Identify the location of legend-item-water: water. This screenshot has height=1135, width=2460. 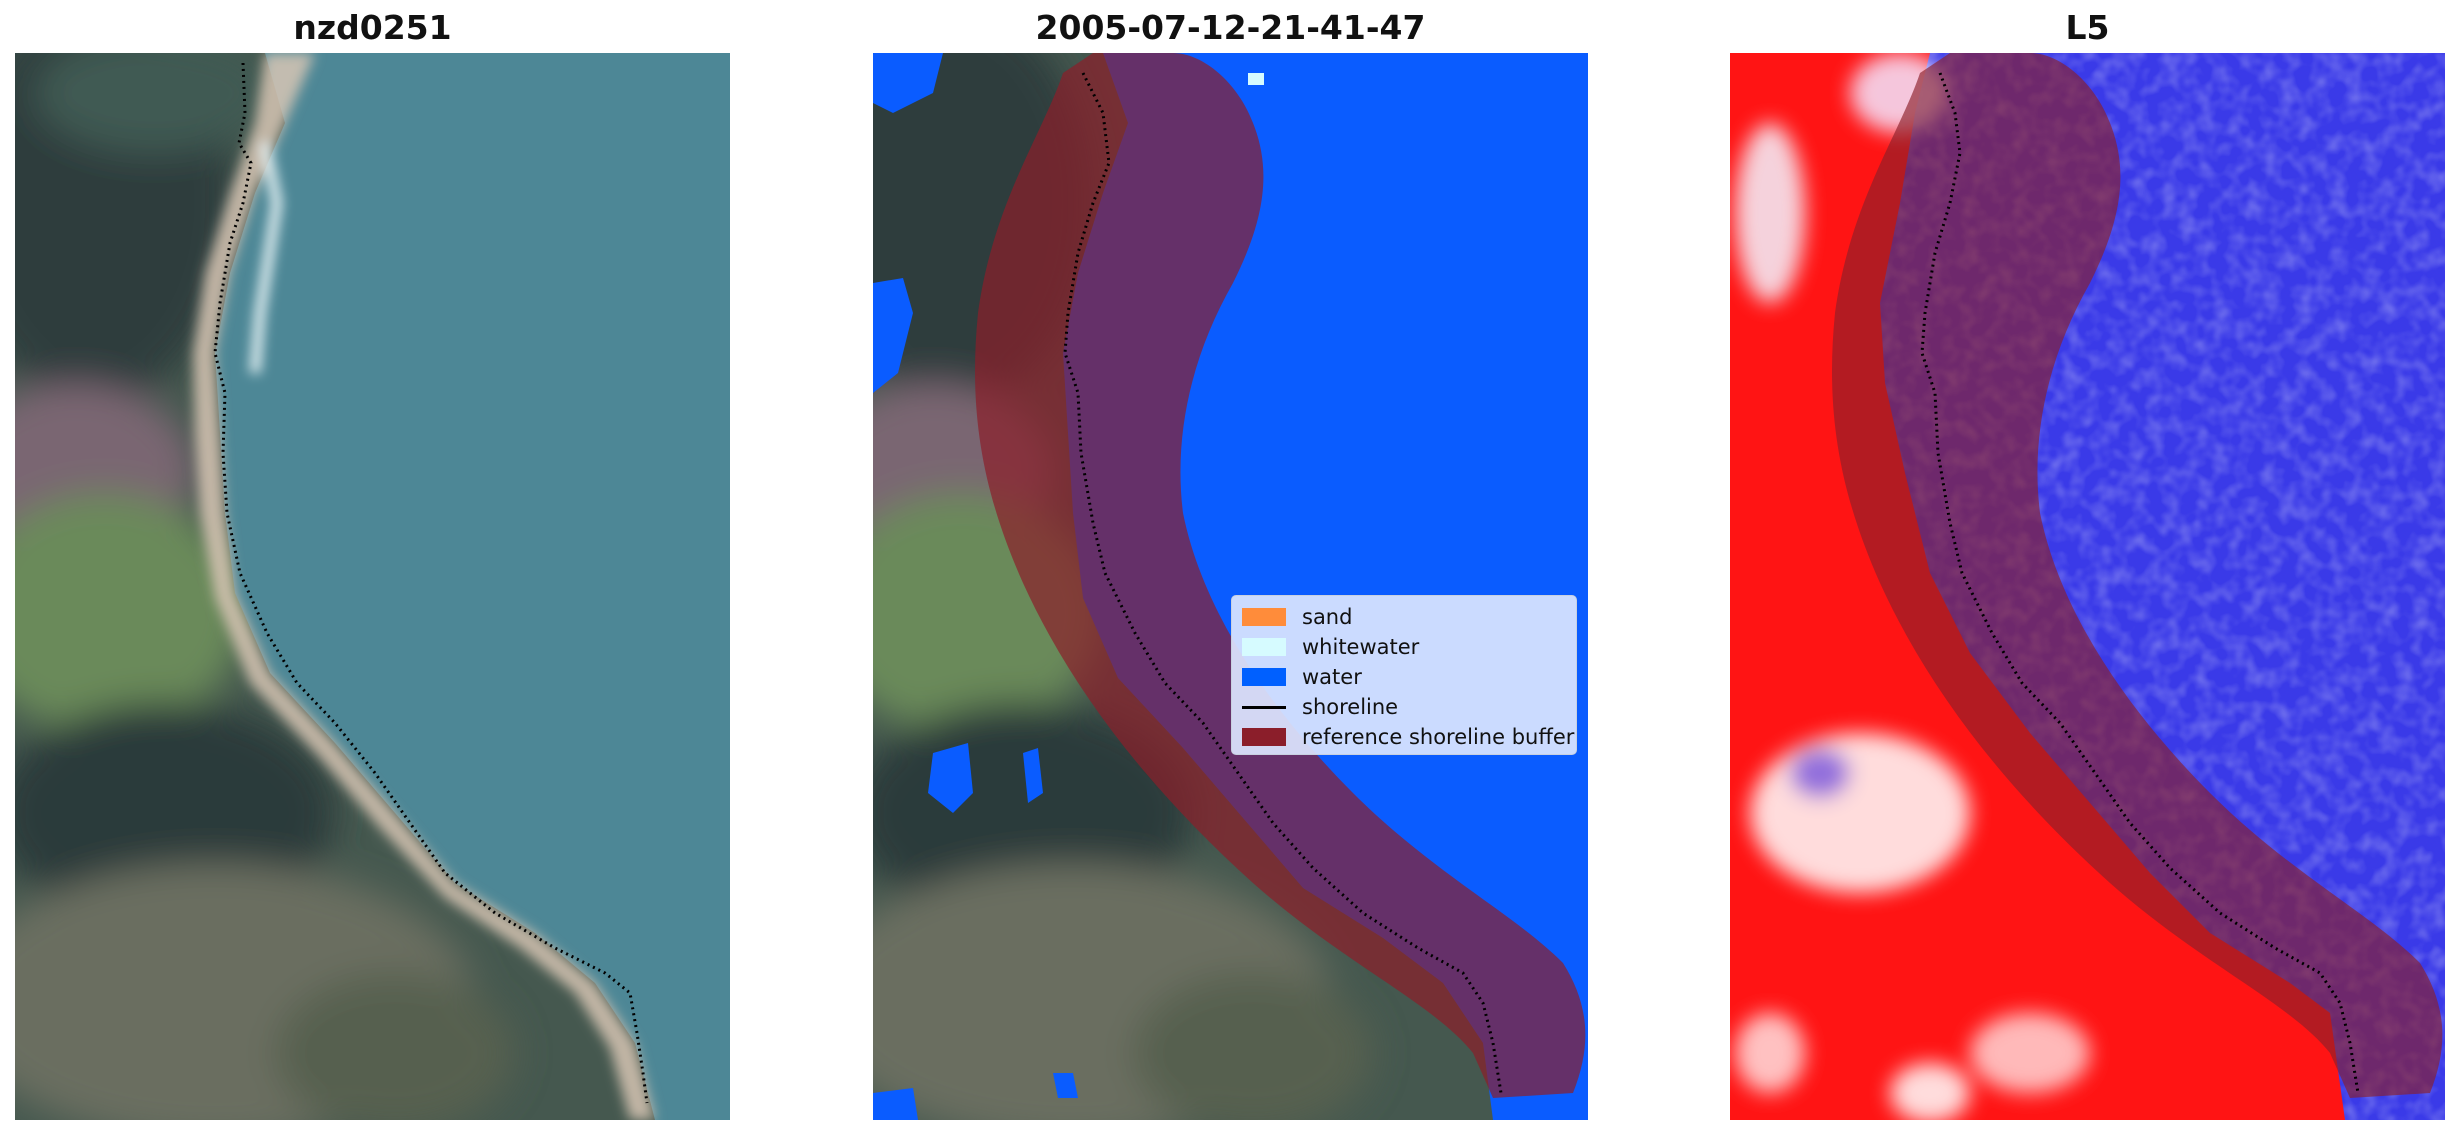
(1404, 677).